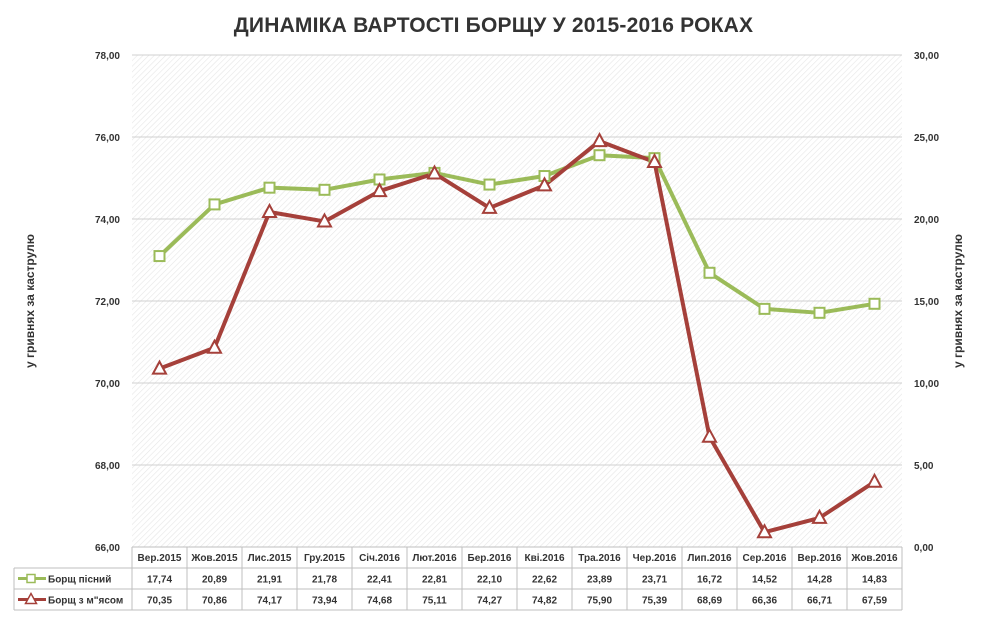 The image size is (987, 642). What do you see at coordinates (655, 558) in the screenshot?
I see `category-label: Чер.2016` at bounding box center [655, 558].